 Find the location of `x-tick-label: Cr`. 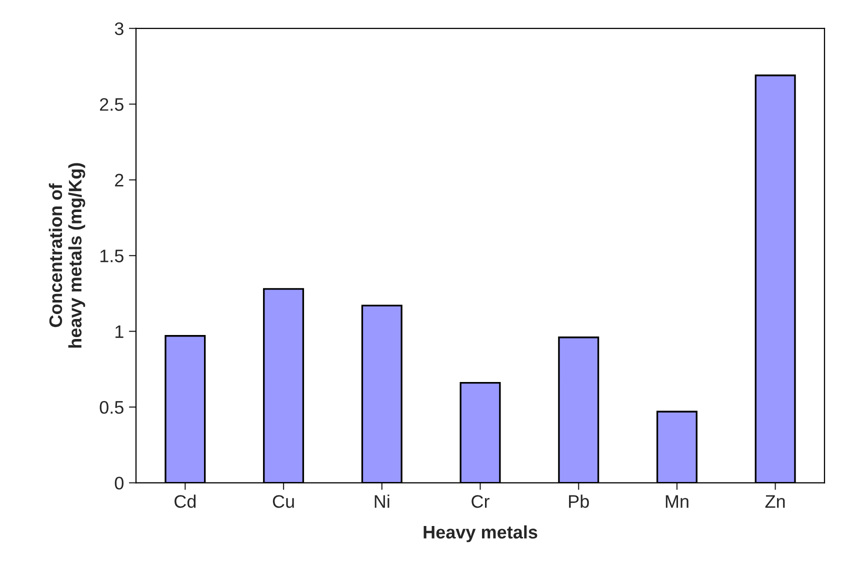

x-tick-label: Cr is located at coordinates (481, 501).